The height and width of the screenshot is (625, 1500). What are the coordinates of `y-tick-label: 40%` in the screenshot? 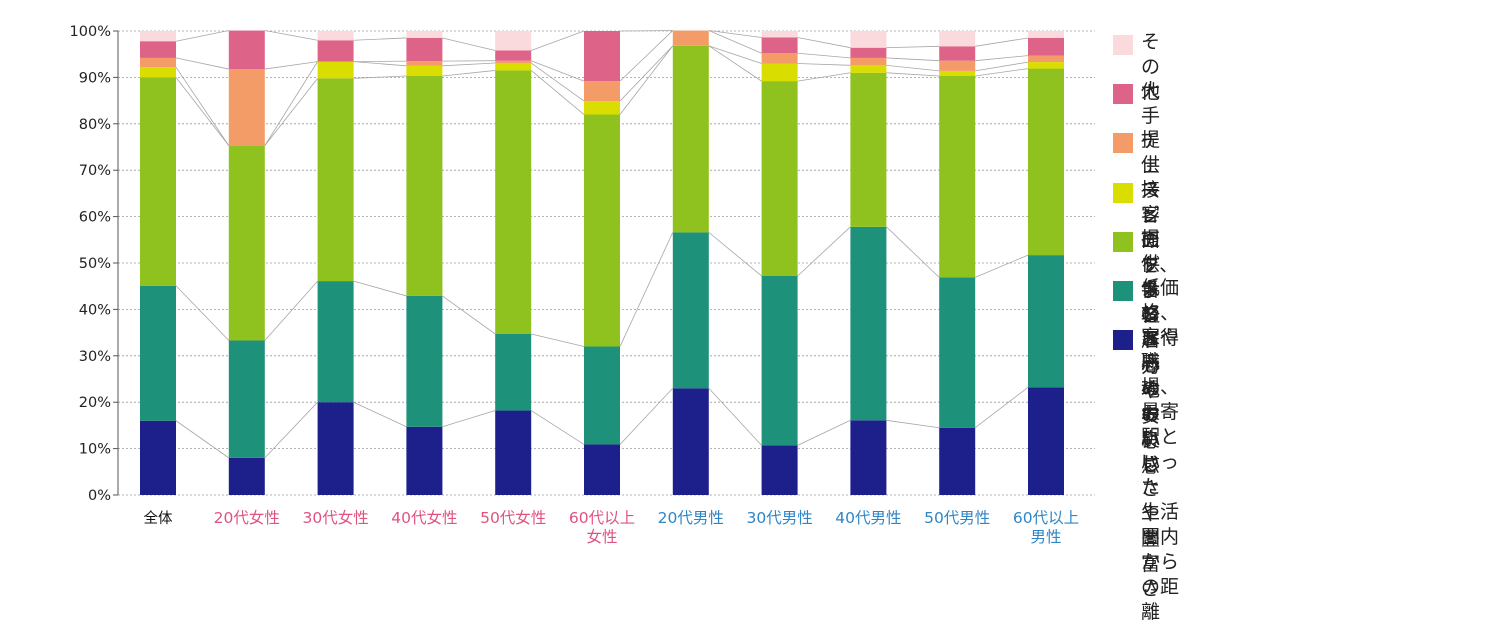 It's located at (95, 310).